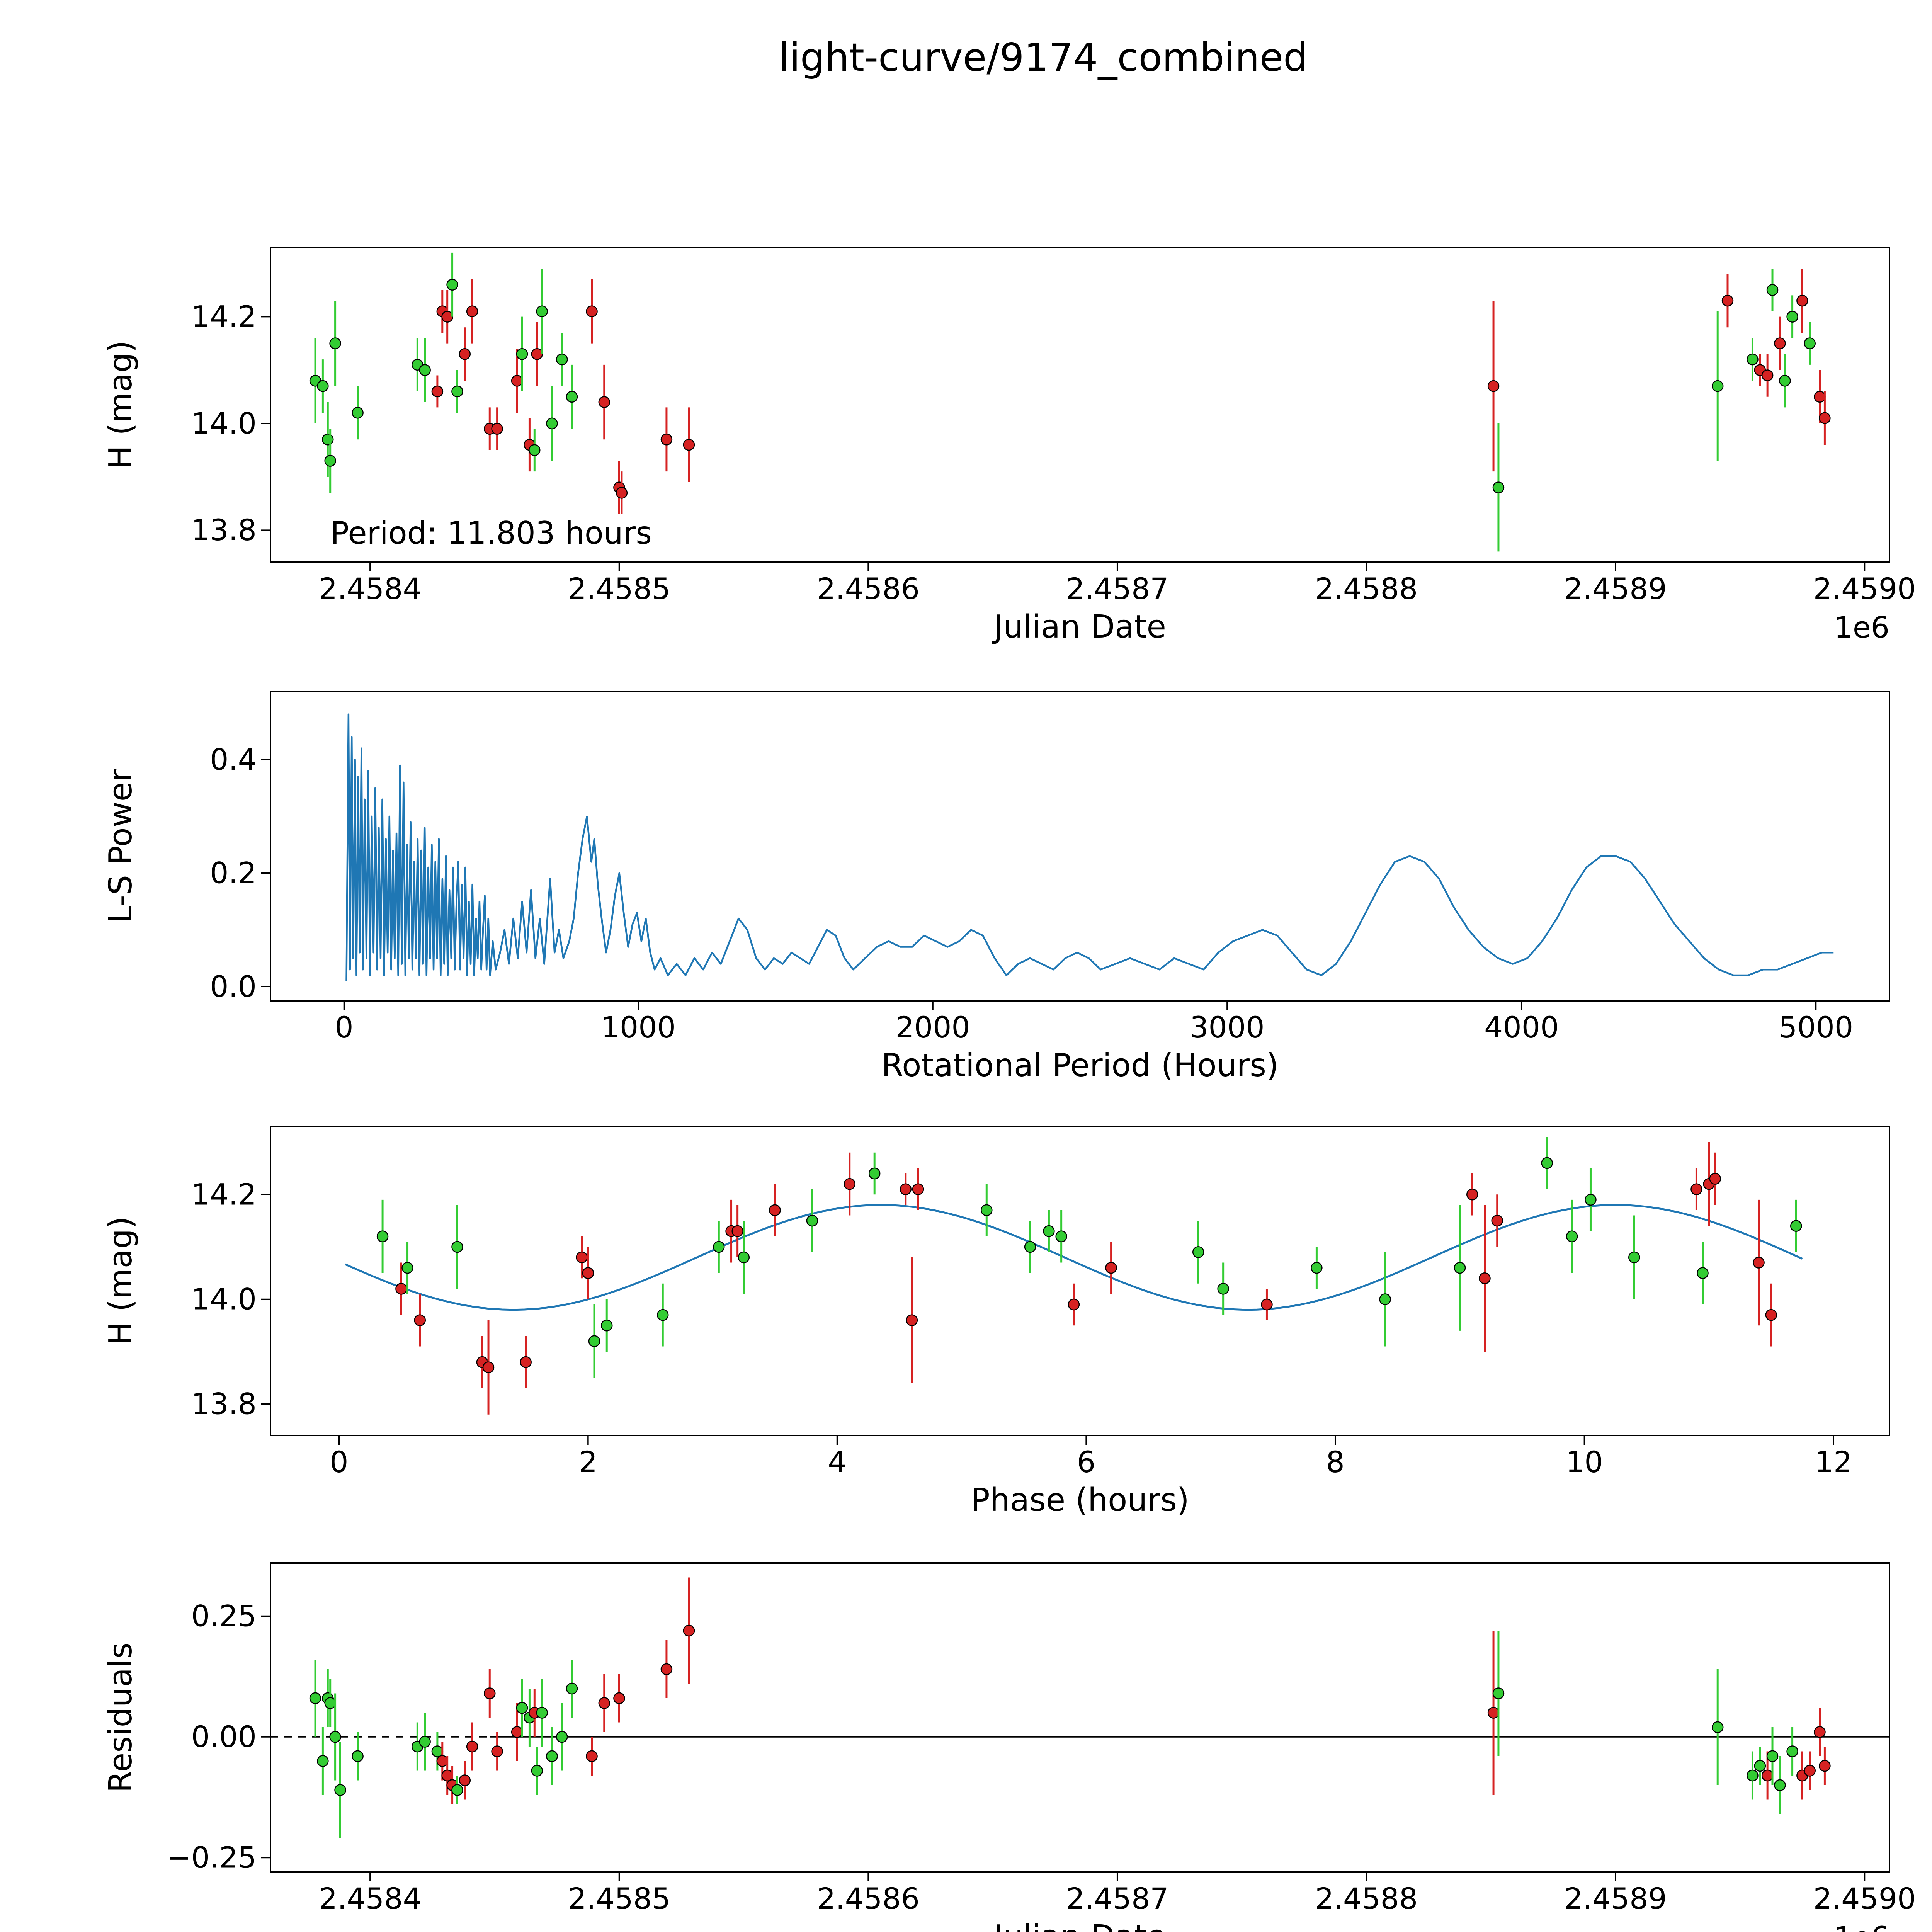 This screenshot has height=1932, width=1932. I want to click on data-points, so click(1070, 402).